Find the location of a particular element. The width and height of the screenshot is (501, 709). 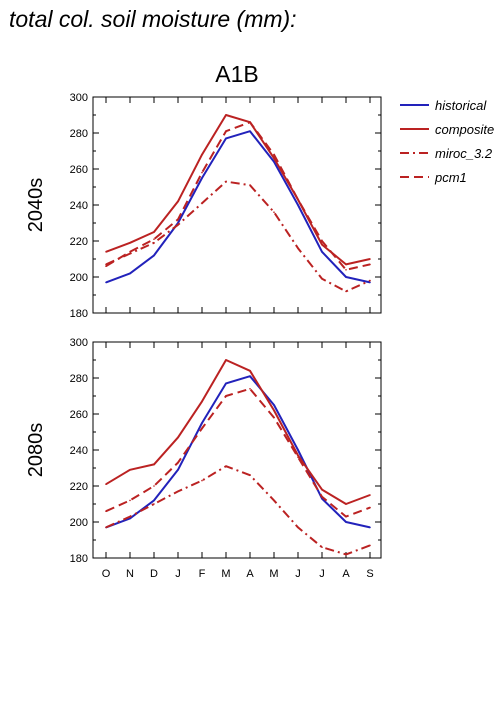

legend-label: miroc_3.2 is located at coordinates (464, 153).